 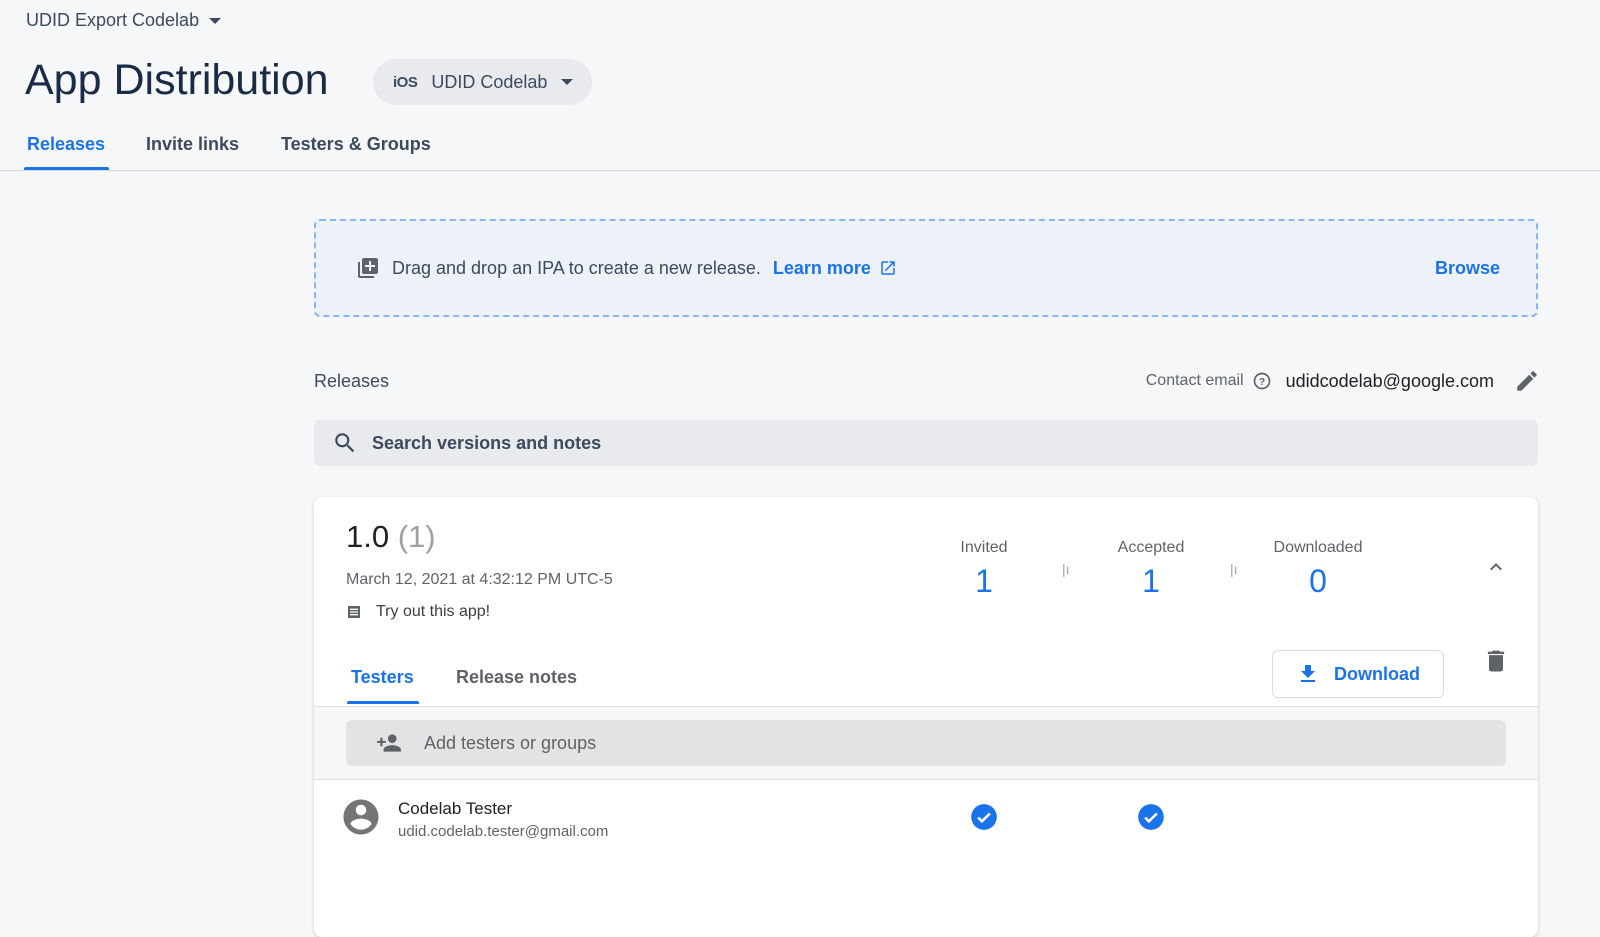 What do you see at coordinates (1467, 267) in the screenshot?
I see `browse-button: Browse` at bounding box center [1467, 267].